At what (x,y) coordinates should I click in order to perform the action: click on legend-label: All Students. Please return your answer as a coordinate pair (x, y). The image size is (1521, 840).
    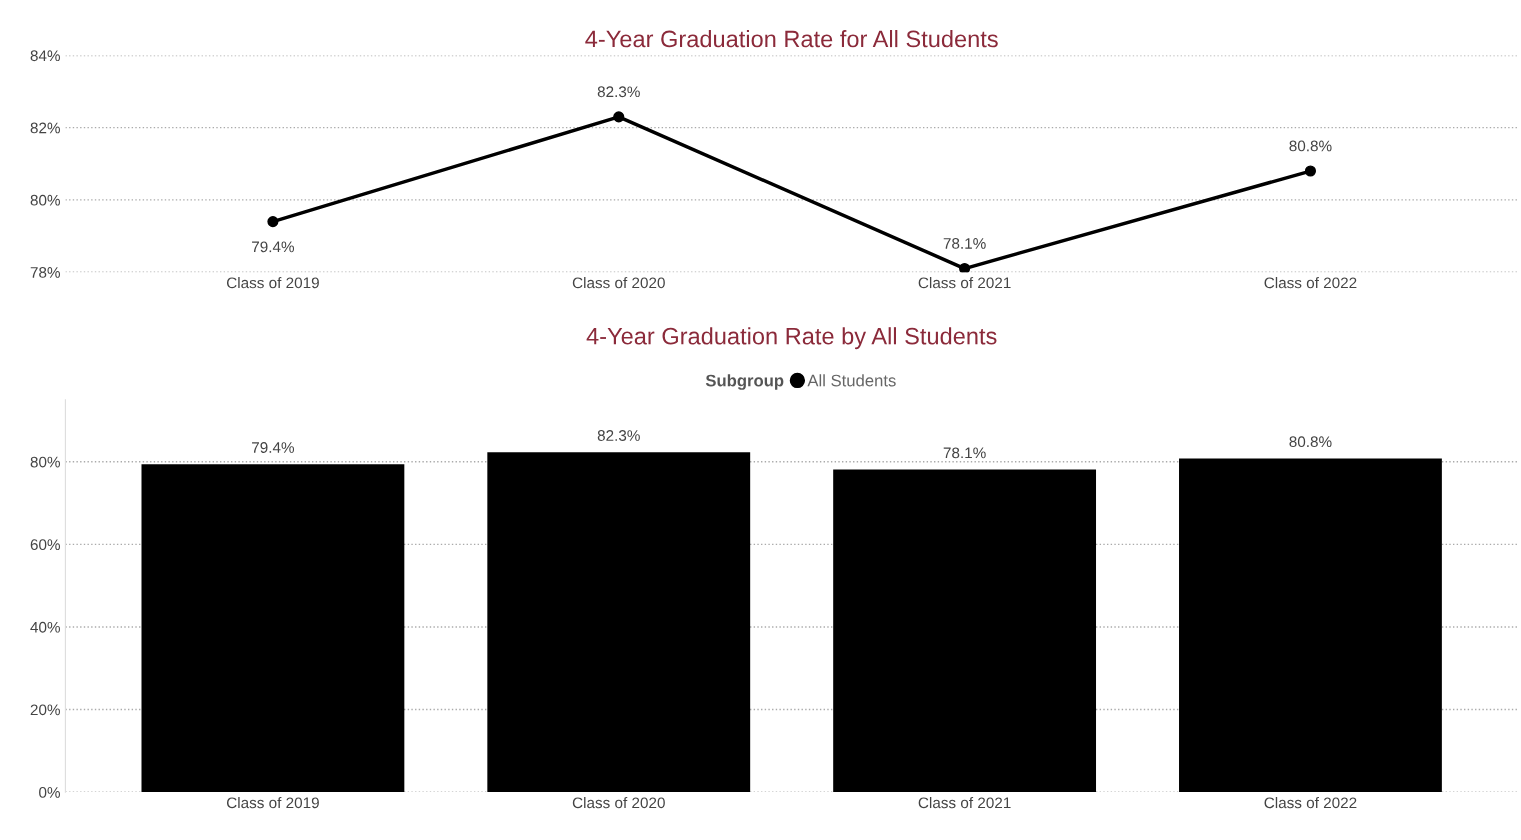
    Looking at the image, I should click on (851, 380).